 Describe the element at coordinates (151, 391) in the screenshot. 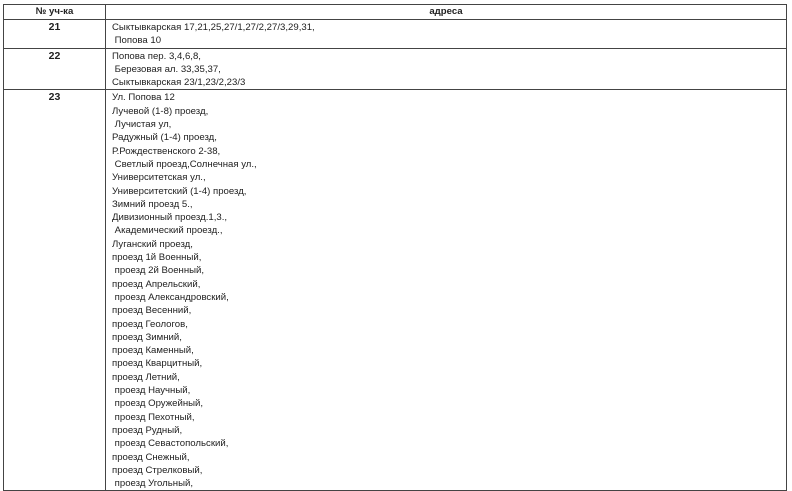

I see `address-line: проезд Научный,` at that location.